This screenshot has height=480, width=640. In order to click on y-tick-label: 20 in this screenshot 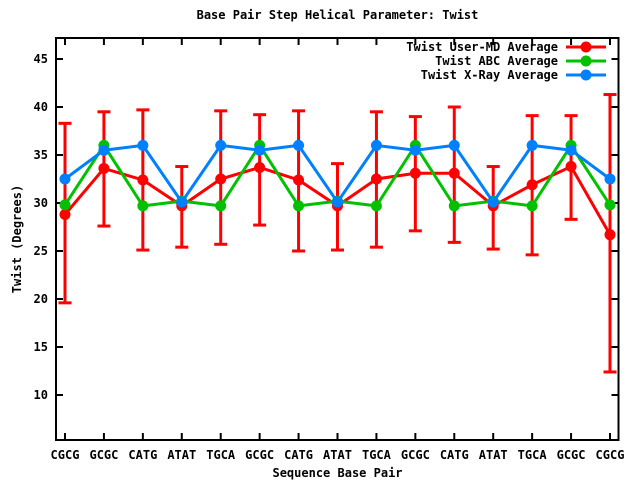, I will do `click(41, 299)`.